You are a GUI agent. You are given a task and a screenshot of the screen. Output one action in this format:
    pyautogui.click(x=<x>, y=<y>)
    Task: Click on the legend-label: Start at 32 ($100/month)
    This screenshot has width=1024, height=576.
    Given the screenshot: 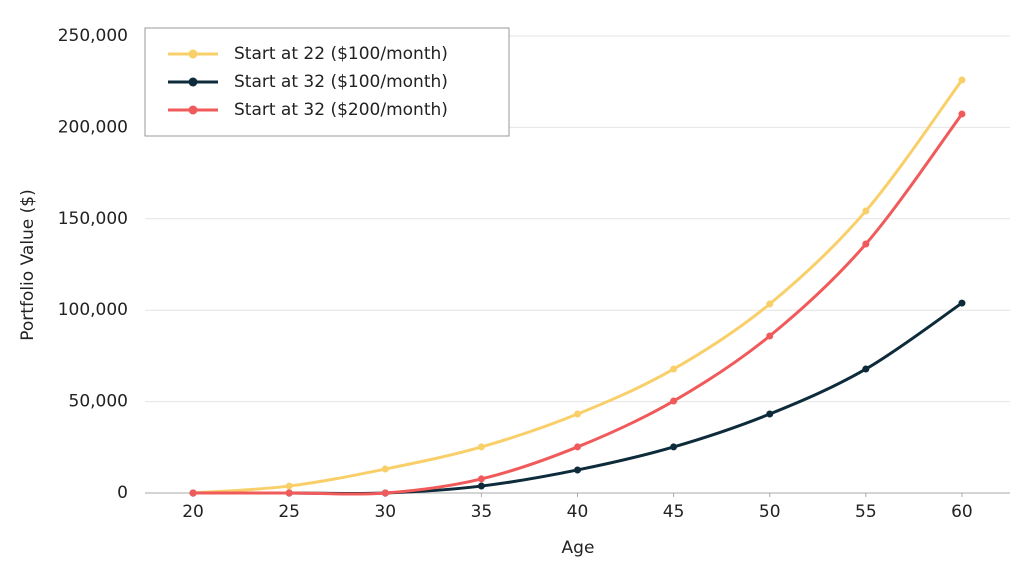 What is the action you would take?
    pyautogui.click(x=341, y=82)
    